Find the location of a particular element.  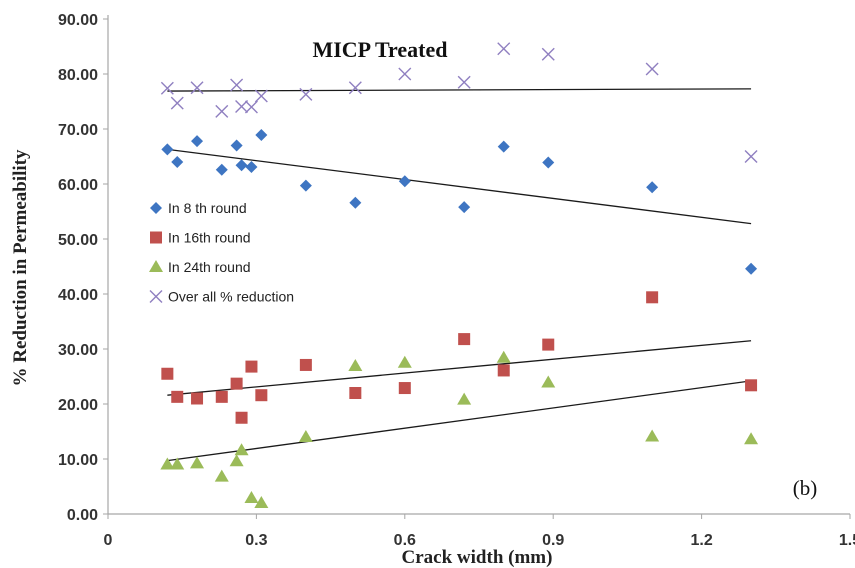

y-tick-label: 30.00 is located at coordinates (78, 350).